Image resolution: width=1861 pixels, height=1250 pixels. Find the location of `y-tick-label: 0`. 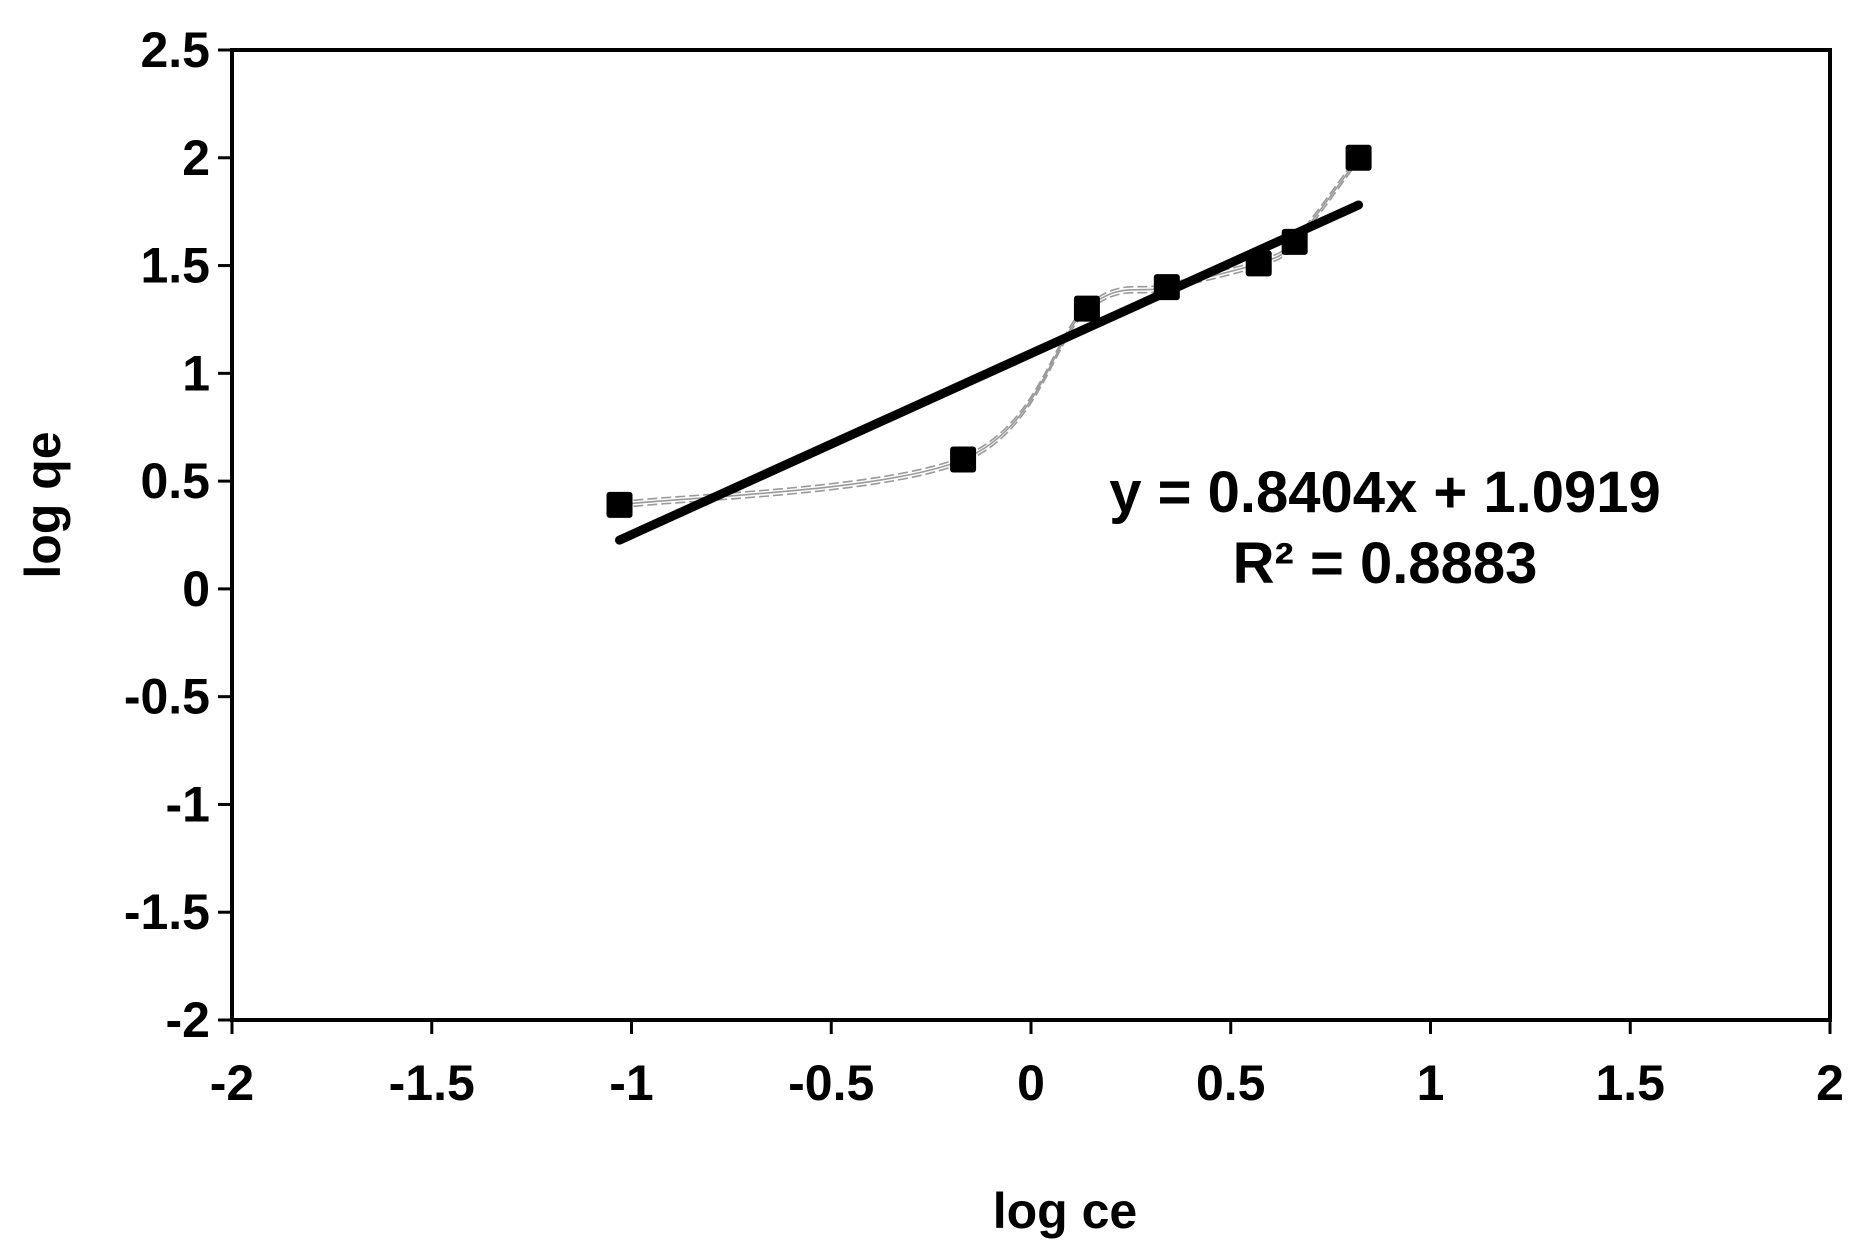

y-tick-label: 0 is located at coordinates (196, 589).